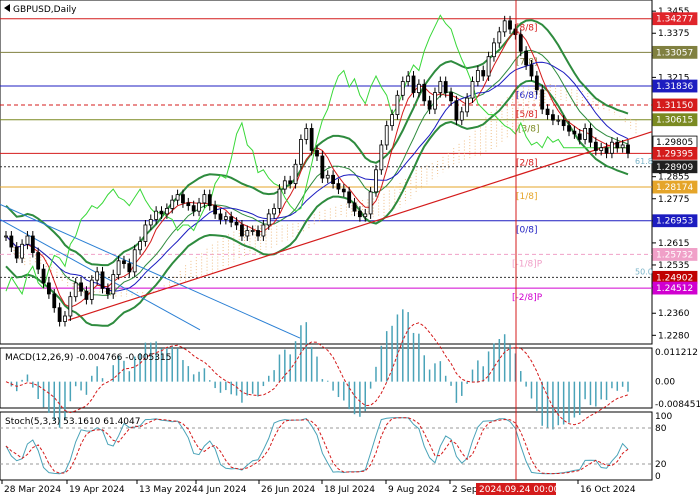  What do you see at coordinates (349, 490) in the screenshot?
I see `time-tick-label: 18 Jul 2024` at bounding box center [349, 490].